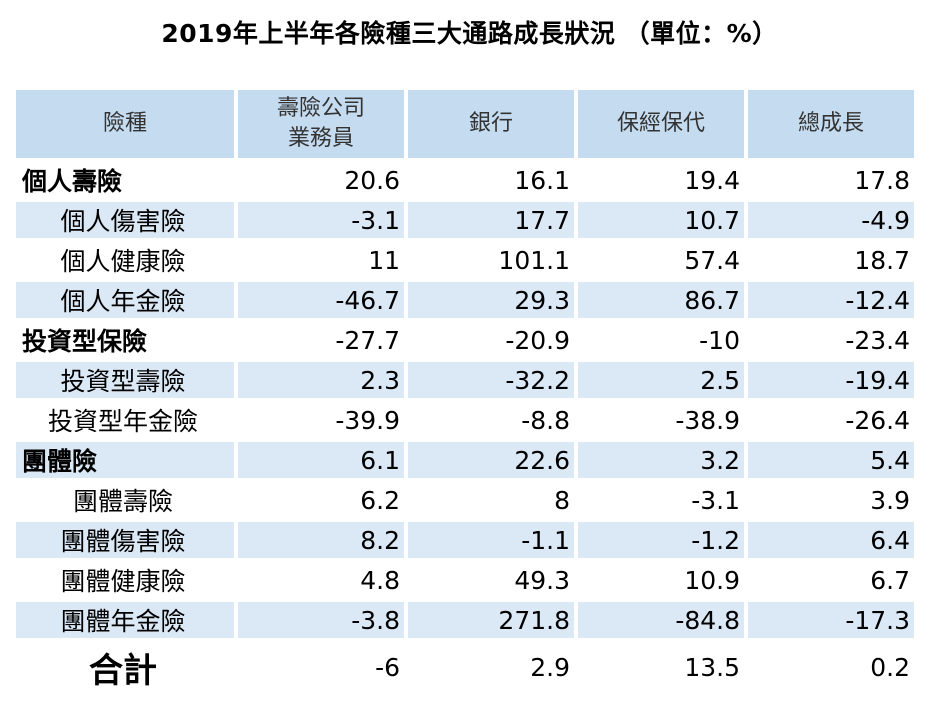 Image resolution: width=939 pixels, height=709 pixels. I want to click on value-cell: 4.8, so click(380, 580).